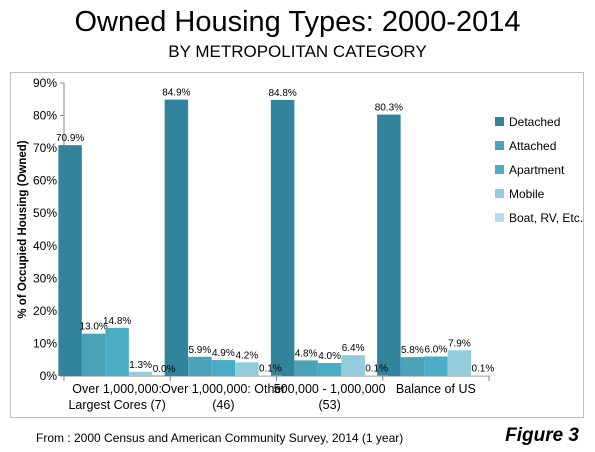  What do you see at coordinates (45, 278) in the screenshot?
I see `y-tick-label: 30%` at bounding box center [45, 278].